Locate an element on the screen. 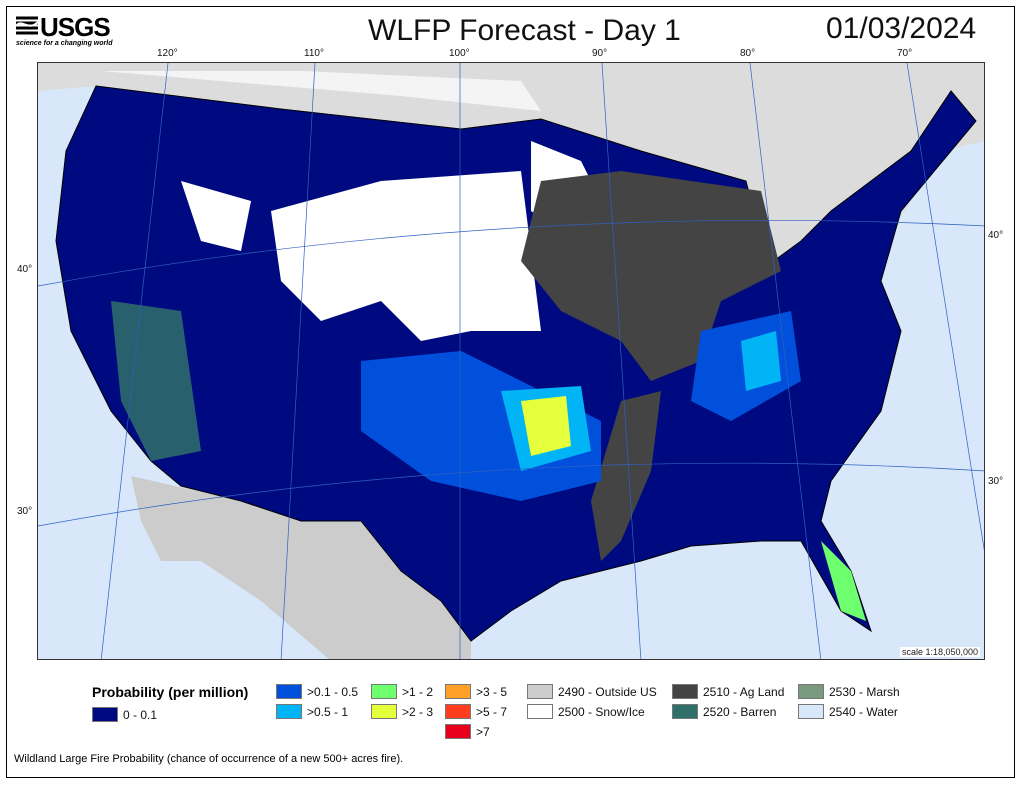  legend-label: >0.1 - 0.5 is located at coordinates (333, 692).